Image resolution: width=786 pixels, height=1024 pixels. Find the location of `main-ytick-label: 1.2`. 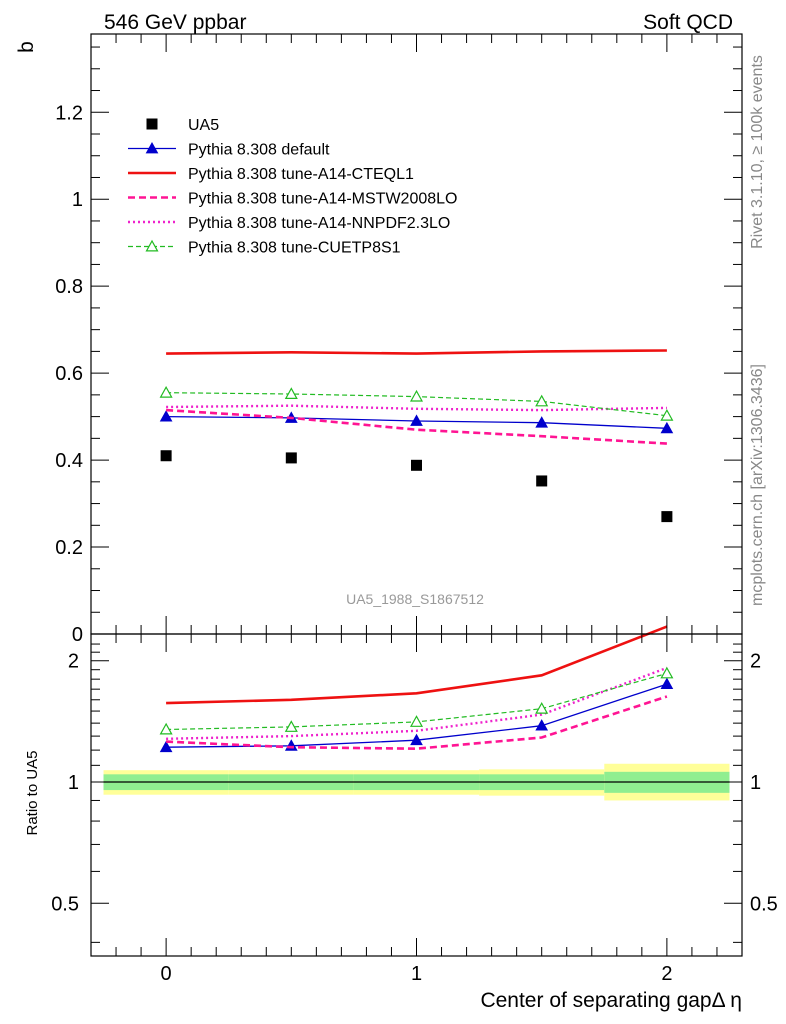

main-ytick-label: 1.2 is located at coordinates (69, 113).